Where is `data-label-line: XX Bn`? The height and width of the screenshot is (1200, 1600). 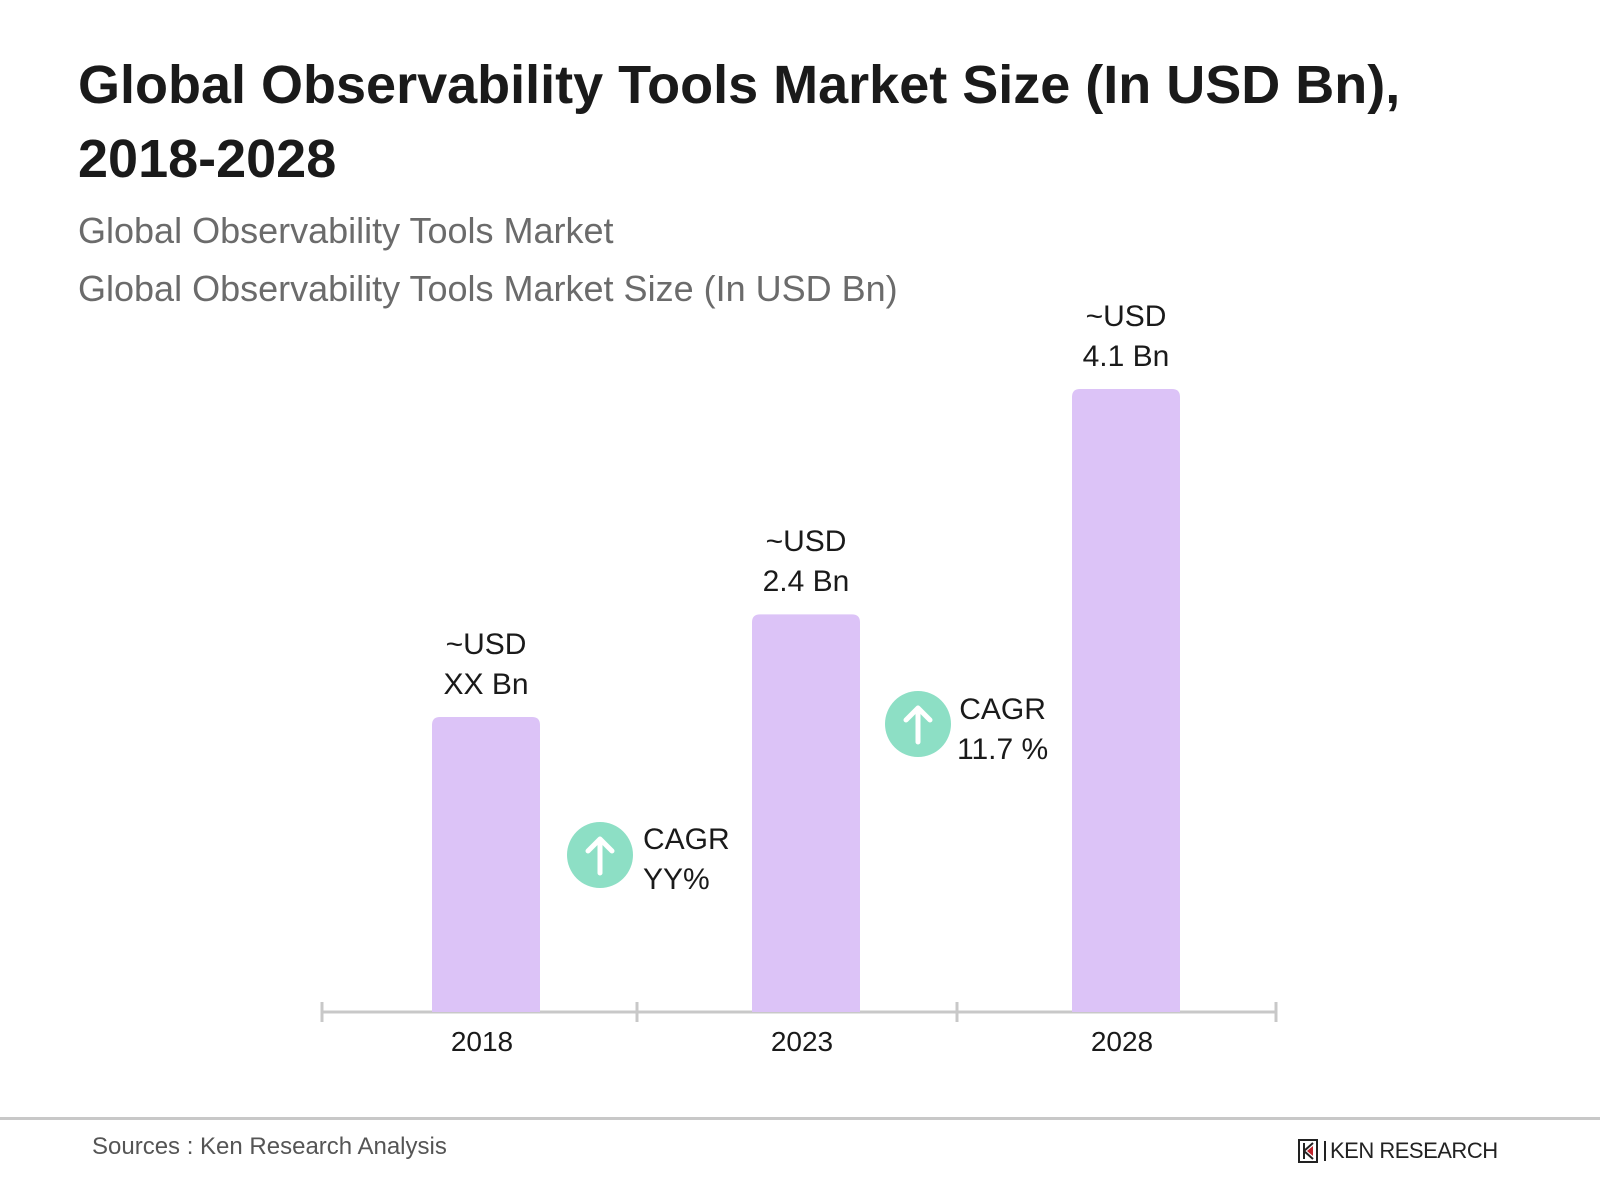
data-label-line: XX Bn is located at coordinates (486, 684).